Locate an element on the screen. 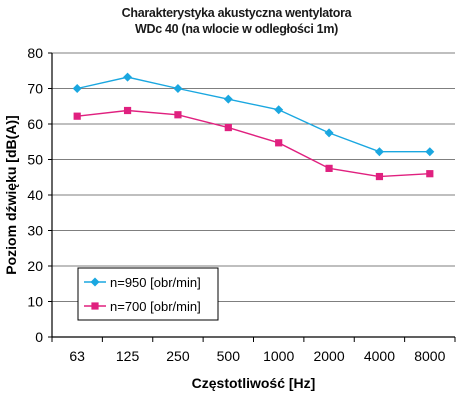  chart-title-line-1: Charakterystyka akustyczna wentylatora is located at coordinates (236, 13).